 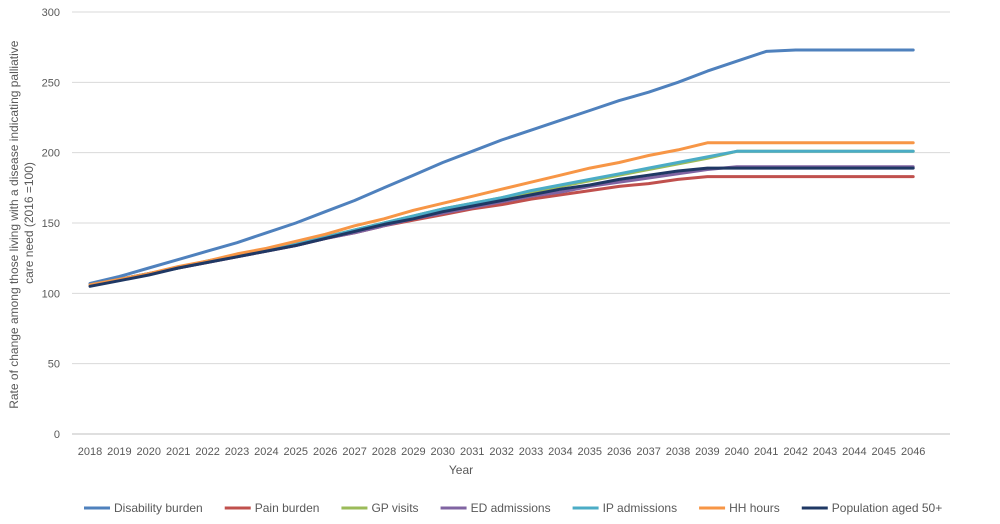 I want to click on x-tick-label: 2040, so click(x=737, y=452).